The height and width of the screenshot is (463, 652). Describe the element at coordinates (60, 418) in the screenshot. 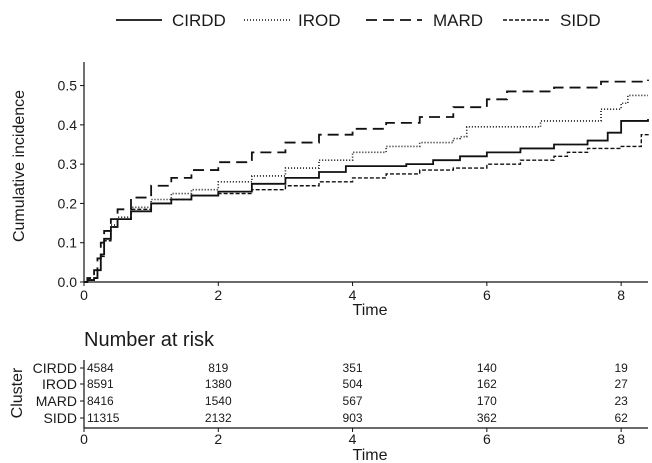

I see `risk-row-label-sidd: SIDD` at that location.